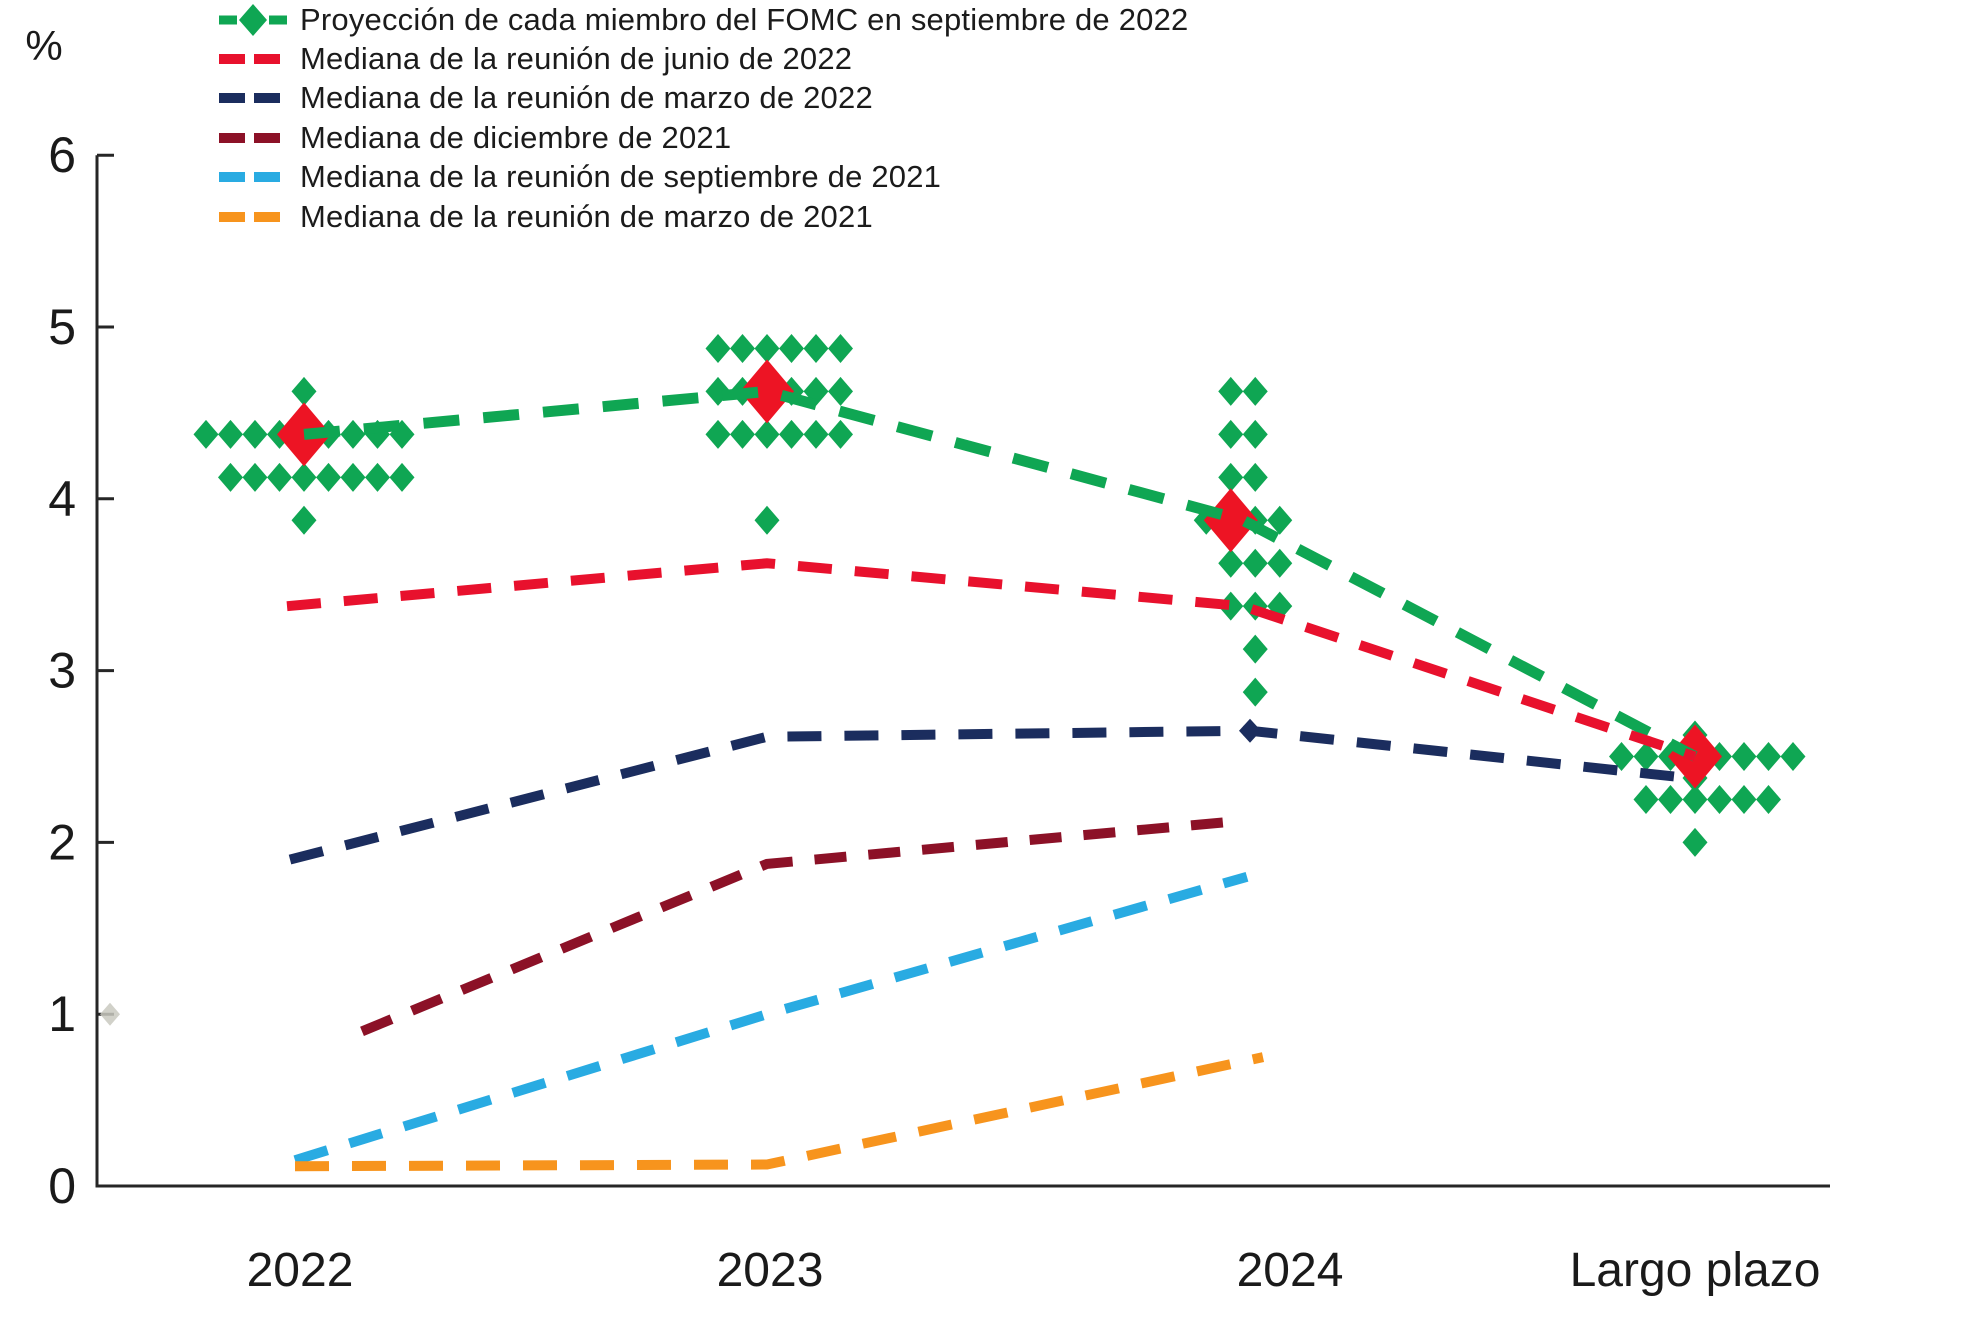 The width and height of the screenshot is (1972, 1317). Describe the element at coordinates (62, 155) in the screenshot. I see `y-tick-label: 6` at that location.